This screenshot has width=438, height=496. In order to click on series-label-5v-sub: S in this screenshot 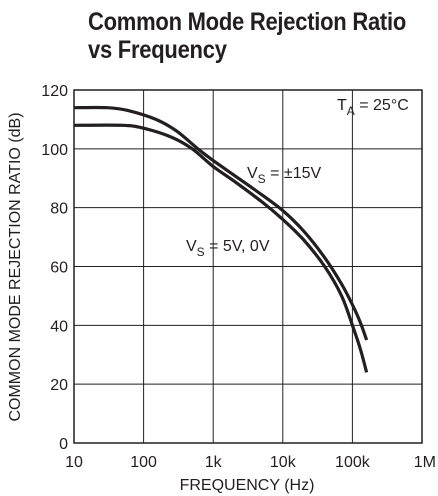, I will do `click(201, 252)`.